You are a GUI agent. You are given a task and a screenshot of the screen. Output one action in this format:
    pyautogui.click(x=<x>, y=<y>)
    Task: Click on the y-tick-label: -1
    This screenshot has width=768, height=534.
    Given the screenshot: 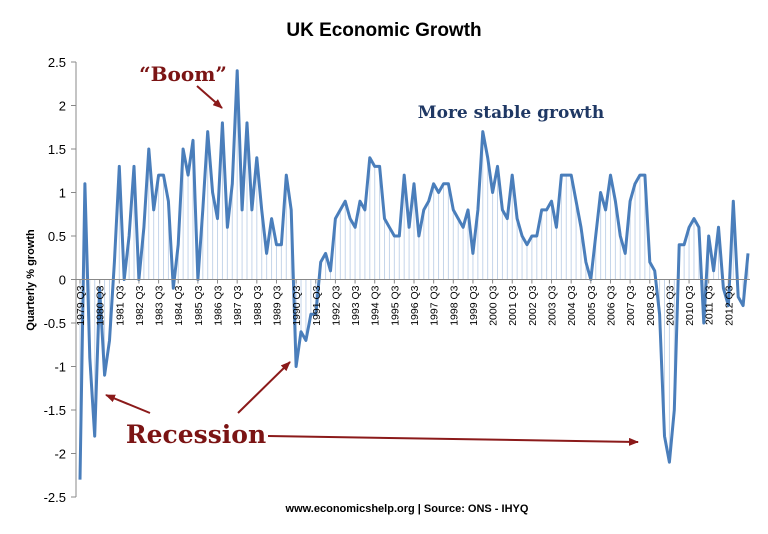 What is the action you would take?
    pyautogui.click(x=60, y=367)
    